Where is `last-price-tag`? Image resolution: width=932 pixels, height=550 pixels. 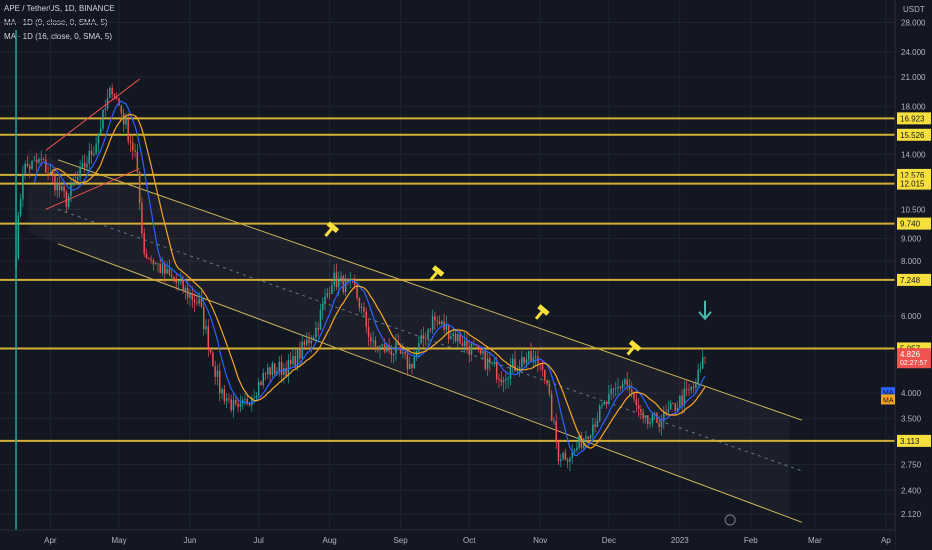 last-price-tag is located at coordinates (914, 358).